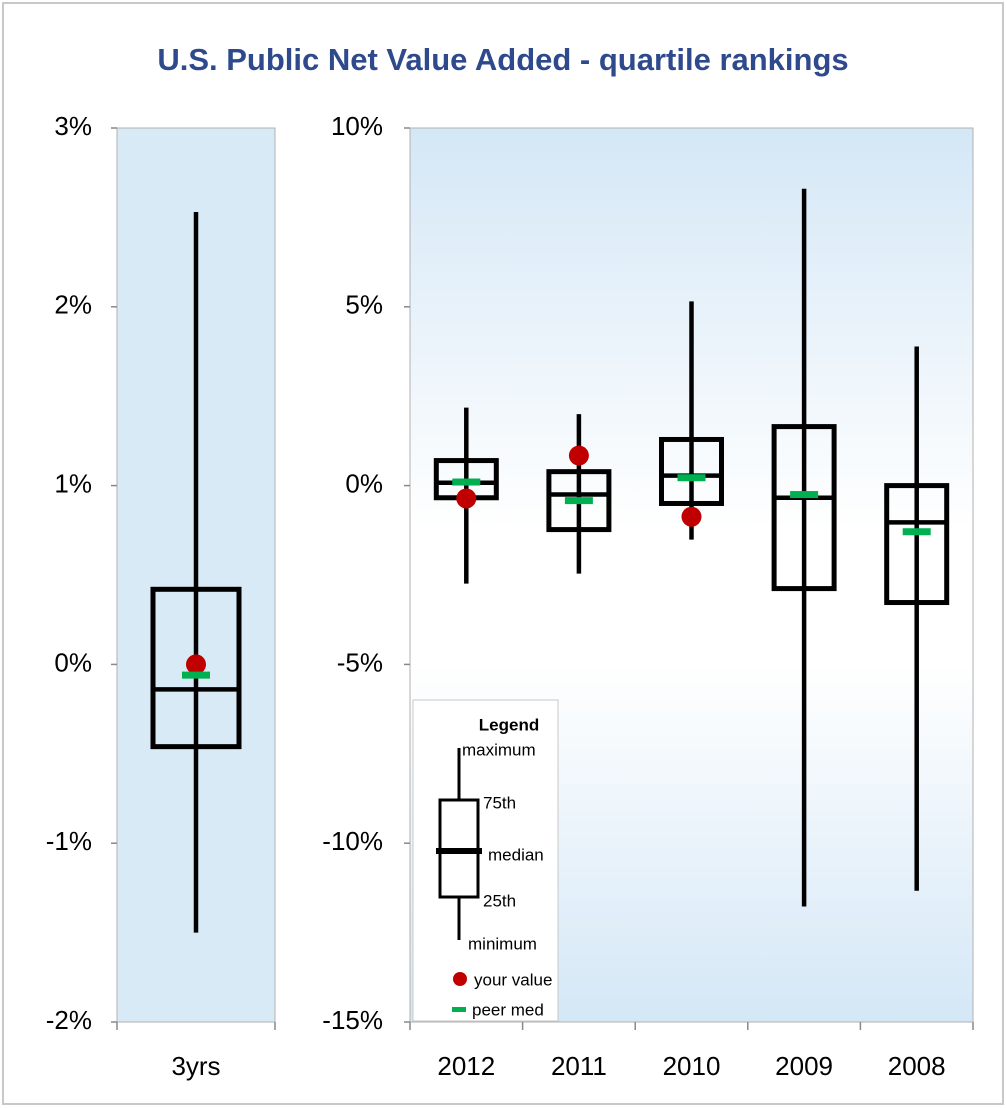 The image size is (1007, 1108). Describe the element at coordinates (499, 900) in the screenshot. I see `legend-label: 25th` at that location.